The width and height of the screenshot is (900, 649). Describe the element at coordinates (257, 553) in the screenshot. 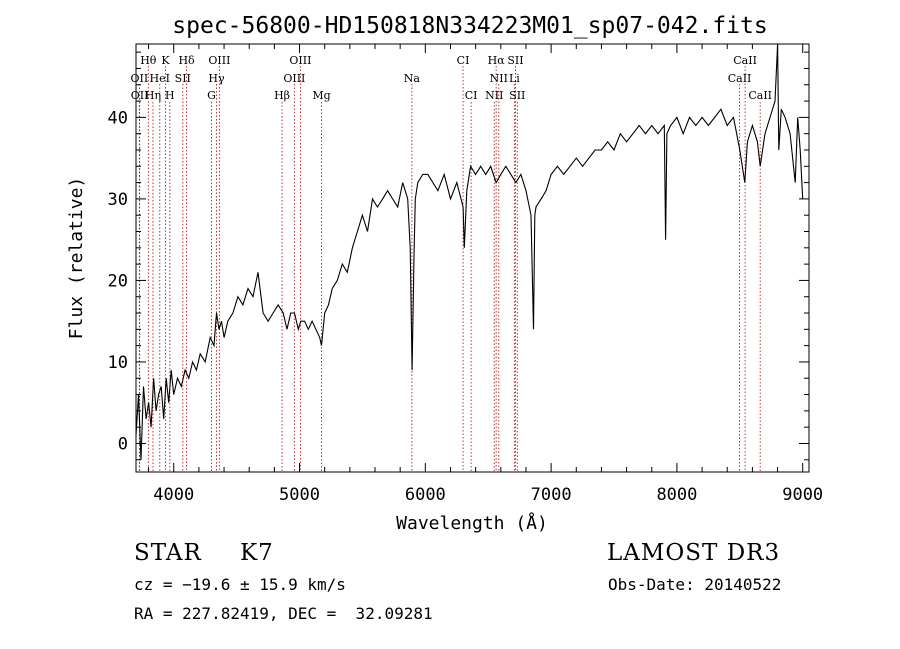

I see `object-subclass: K7` at that location.